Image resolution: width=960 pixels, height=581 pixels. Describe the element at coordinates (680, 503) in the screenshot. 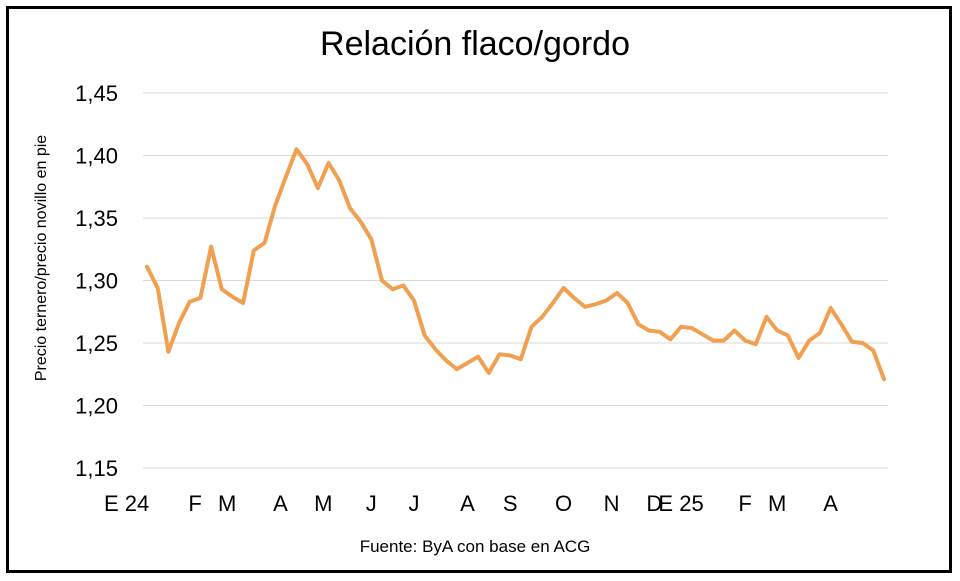

I see `x-tick-label: E 25` at that location.